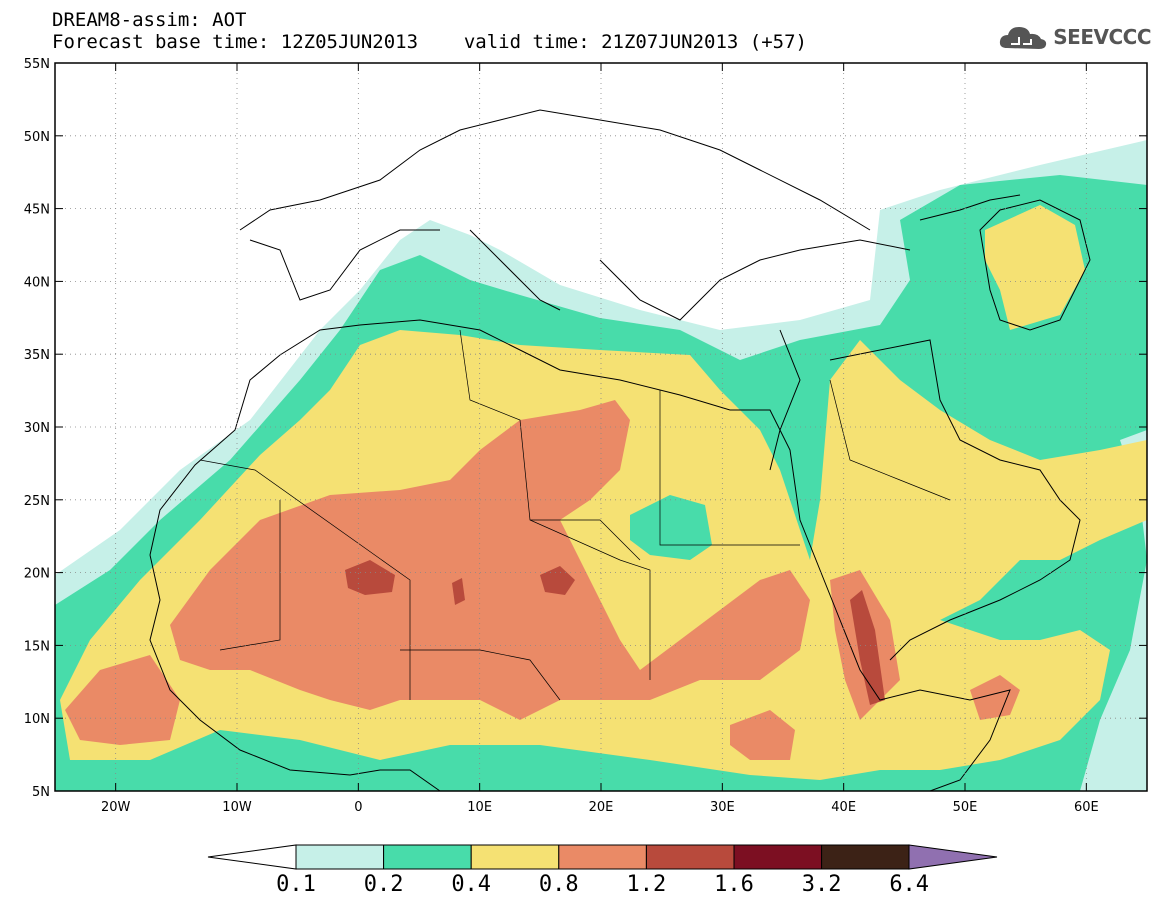 This screenshot has width=1165, height=905. Describe the element at coordinates (37, 210) in the screenshot. I see `lat-tick-label: 45N` at that location.